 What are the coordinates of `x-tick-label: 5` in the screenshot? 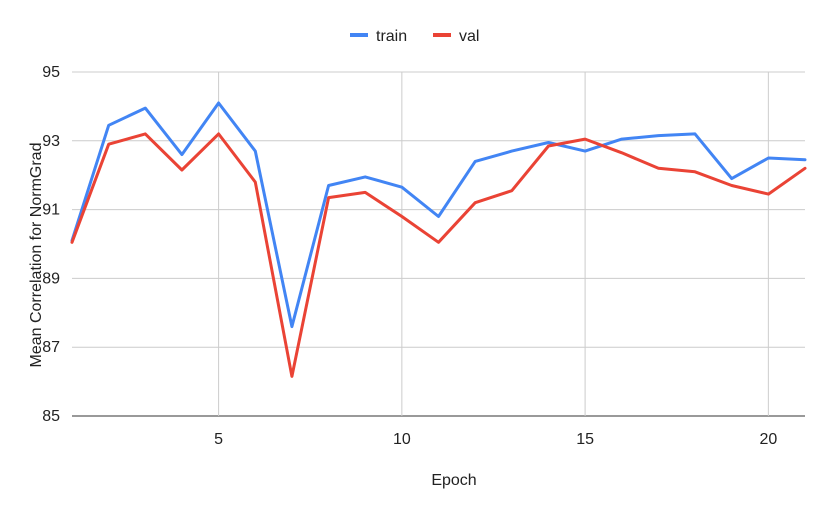 It's located at (218, 439).